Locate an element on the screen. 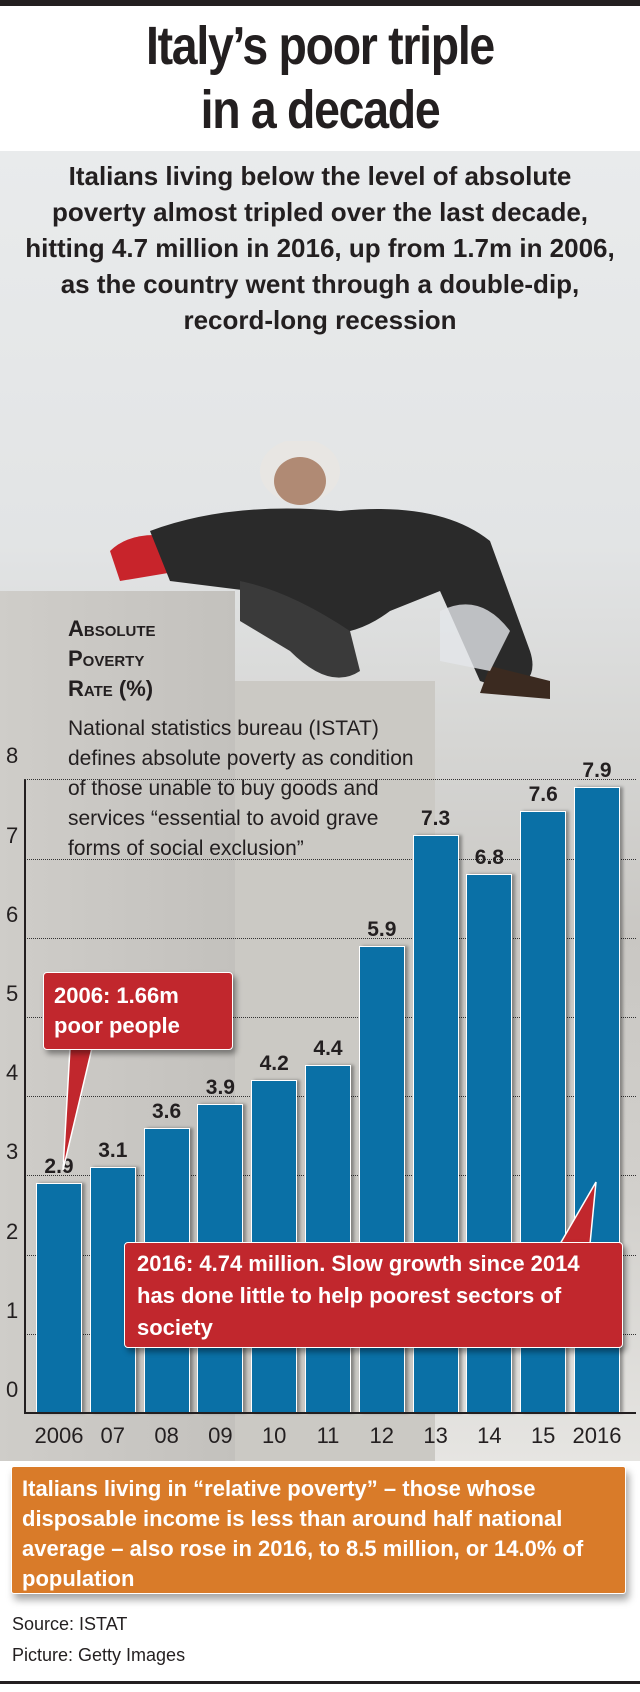 The width and height of the screenshot is (640, 1692). bar-2006 is located at coordinates (59, 1298).